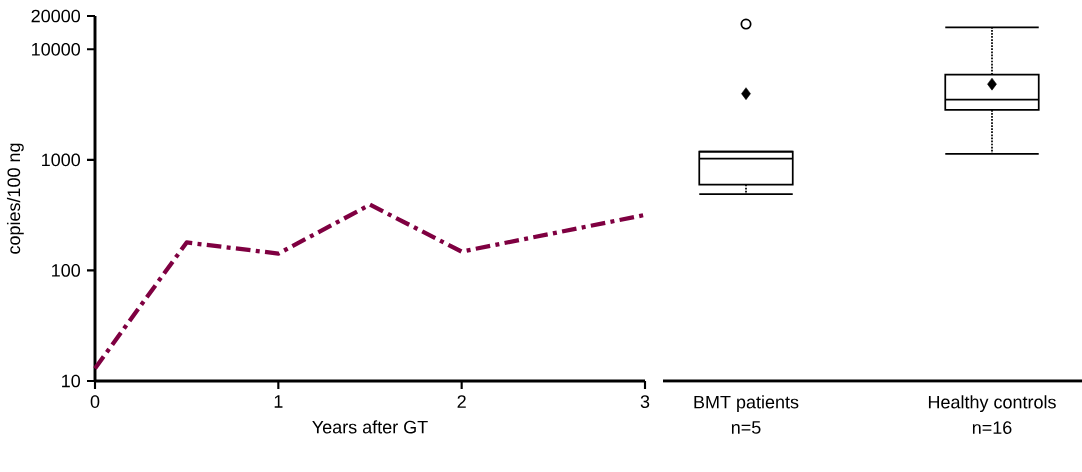 The height and width of the screenshot is (472, 1082). Describe the element at coordinates (746, 427) in the screenshot. I see `text: n=5` at that location.